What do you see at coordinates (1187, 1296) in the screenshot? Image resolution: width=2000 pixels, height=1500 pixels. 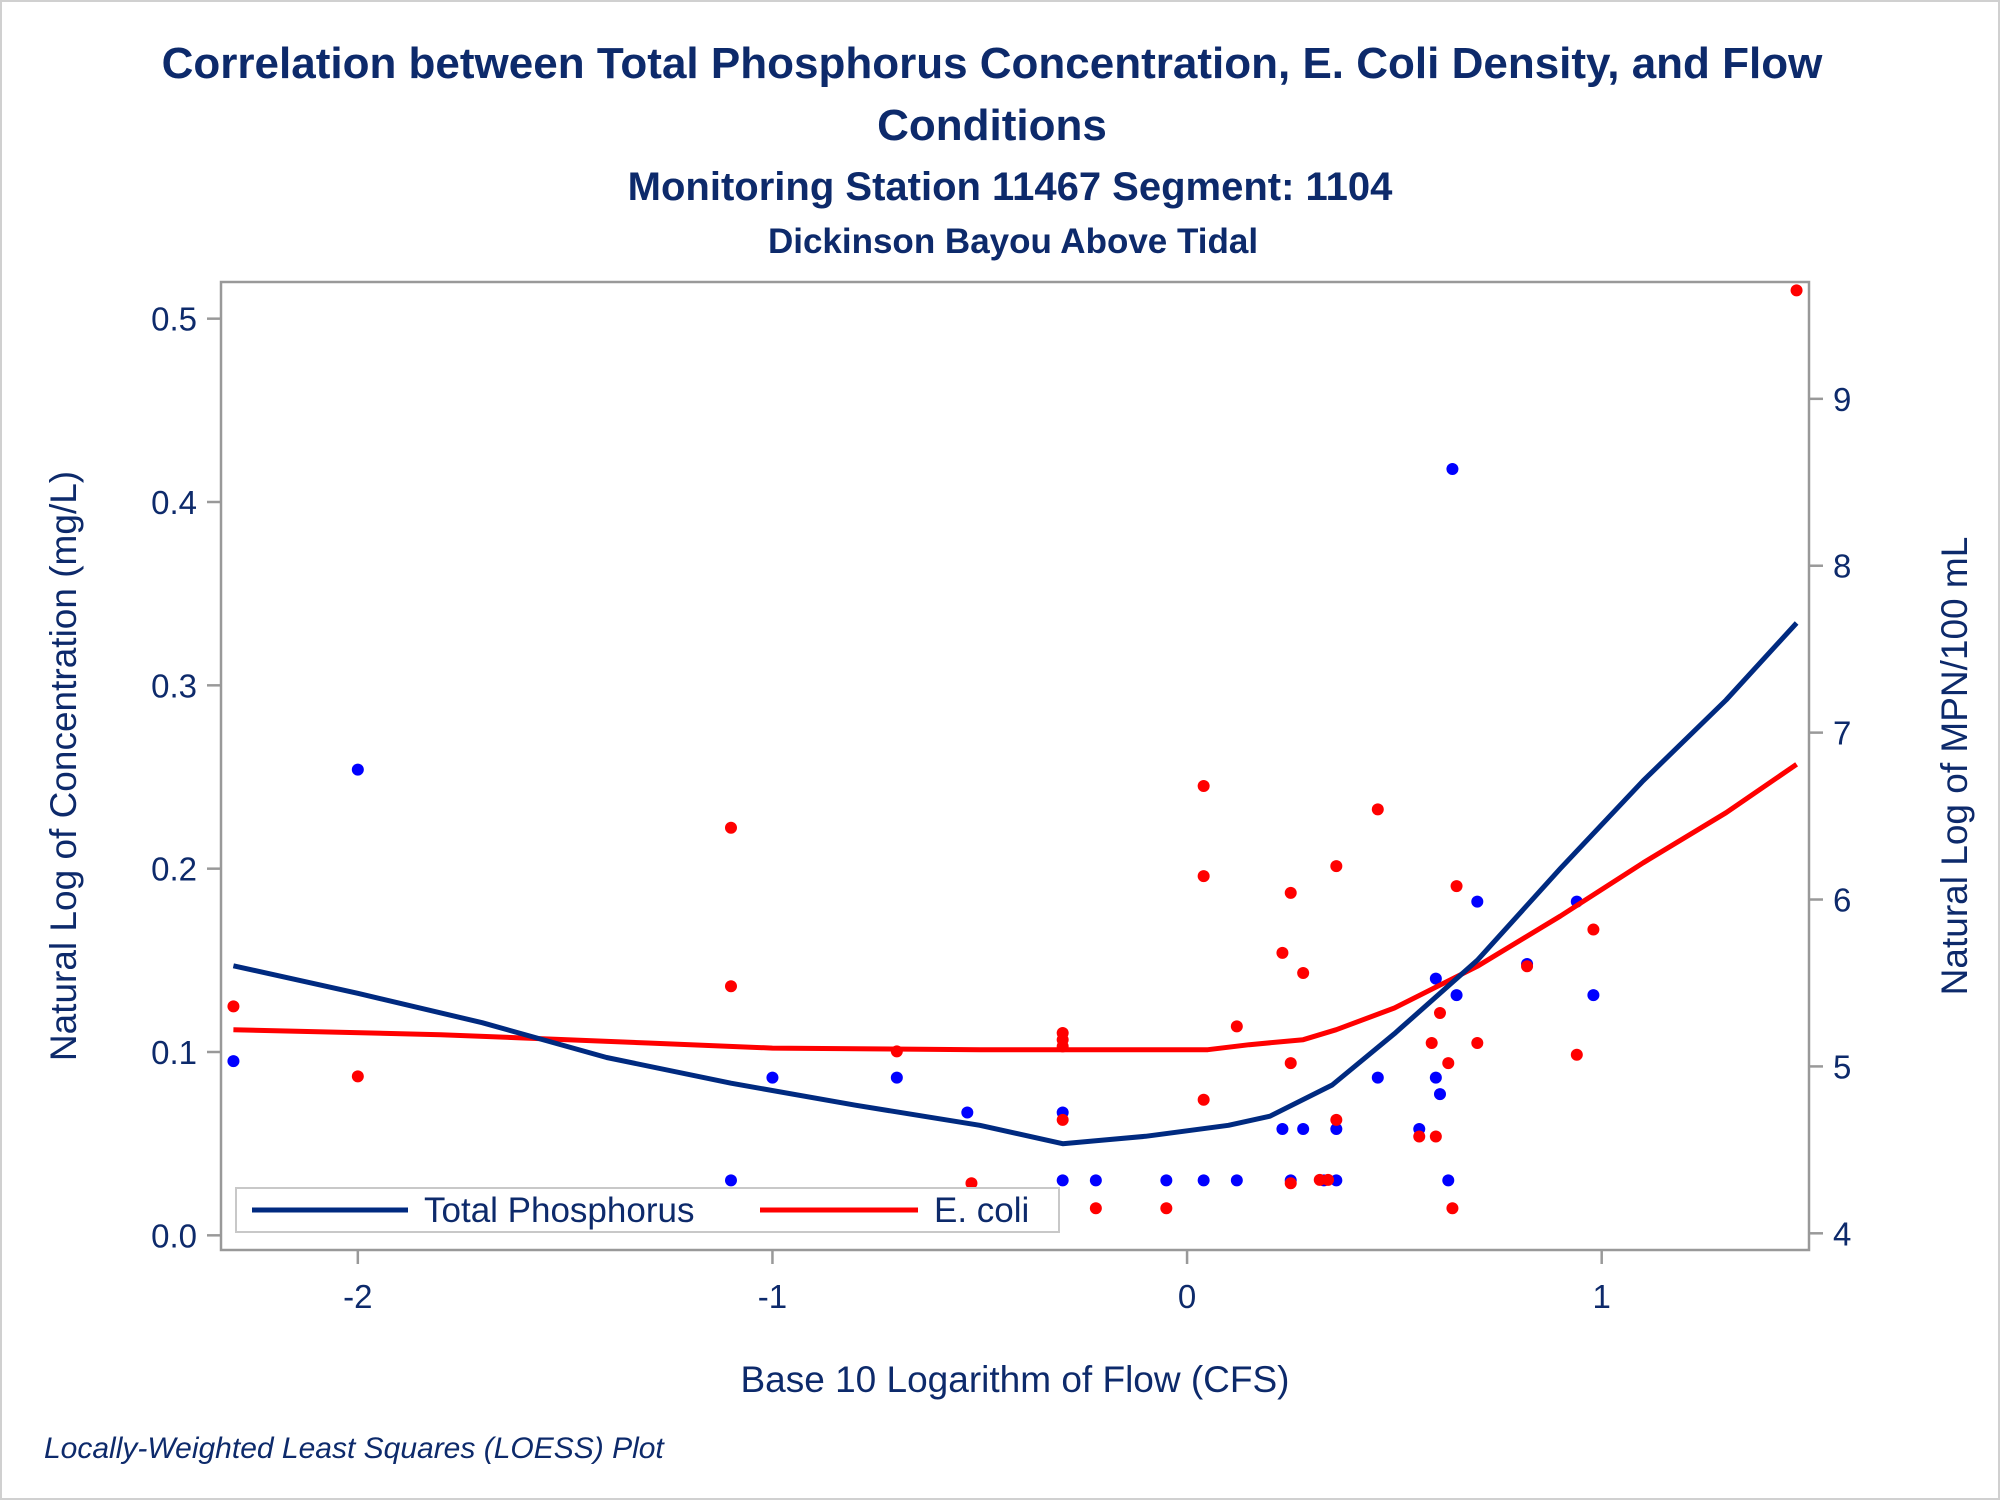 I see `x-tick-label-2: 0` at bounding box center [1187, 1296].